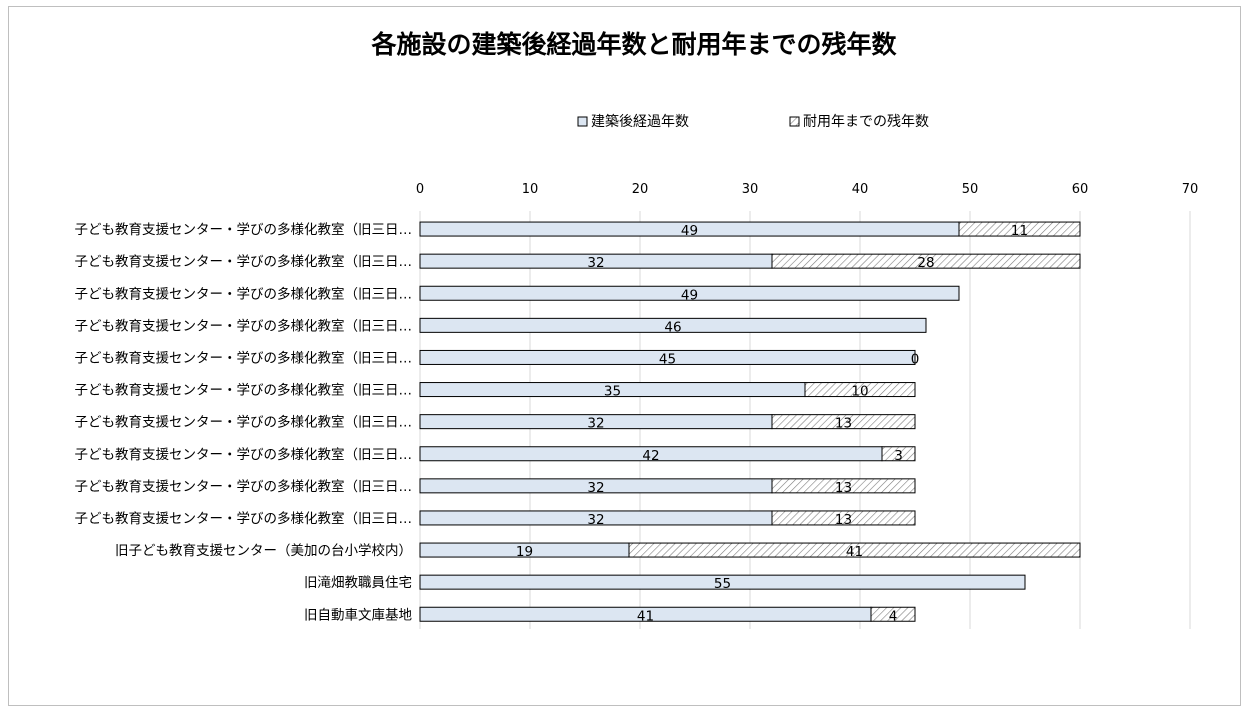 Image resolution: width=1251 pixels, height=707 pixels. I want to click on data-label: 10, so click(859, 392).